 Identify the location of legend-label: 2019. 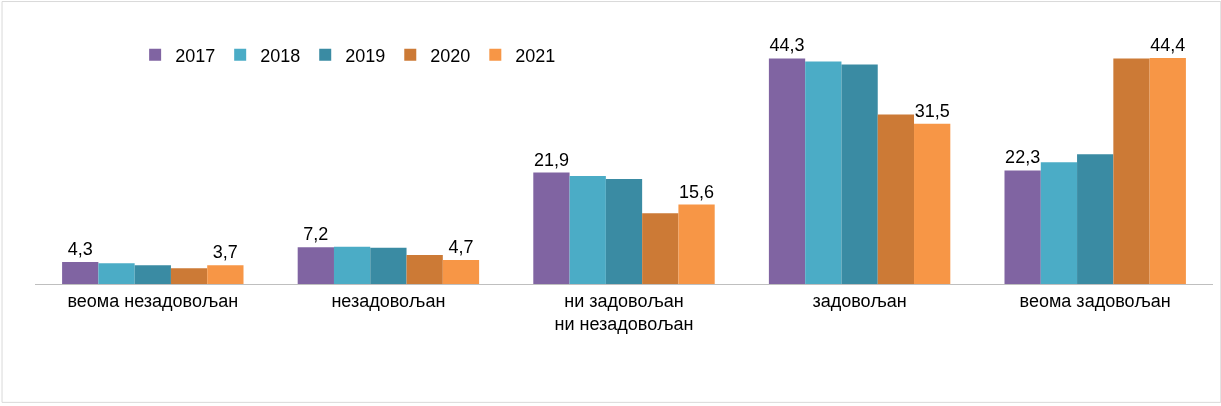
(365, 55).